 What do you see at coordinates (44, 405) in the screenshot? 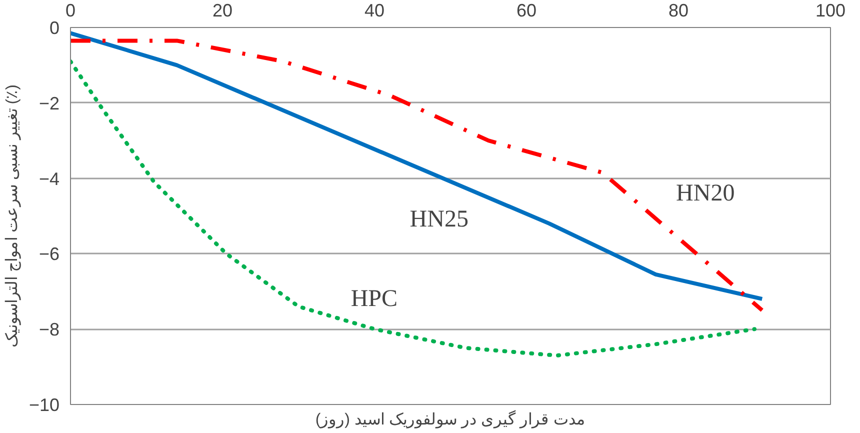
I see `y-tick-label: −10` at bounding box center [44, 405].